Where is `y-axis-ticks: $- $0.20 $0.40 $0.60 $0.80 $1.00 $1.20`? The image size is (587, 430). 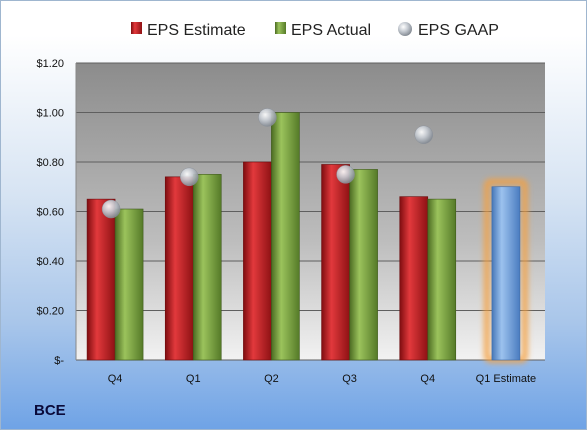
y-axis-ticks: $- $0.20 $0.40 $0.60 $0.80 $1.00 $1.20 is located at coordinates (50, 212).